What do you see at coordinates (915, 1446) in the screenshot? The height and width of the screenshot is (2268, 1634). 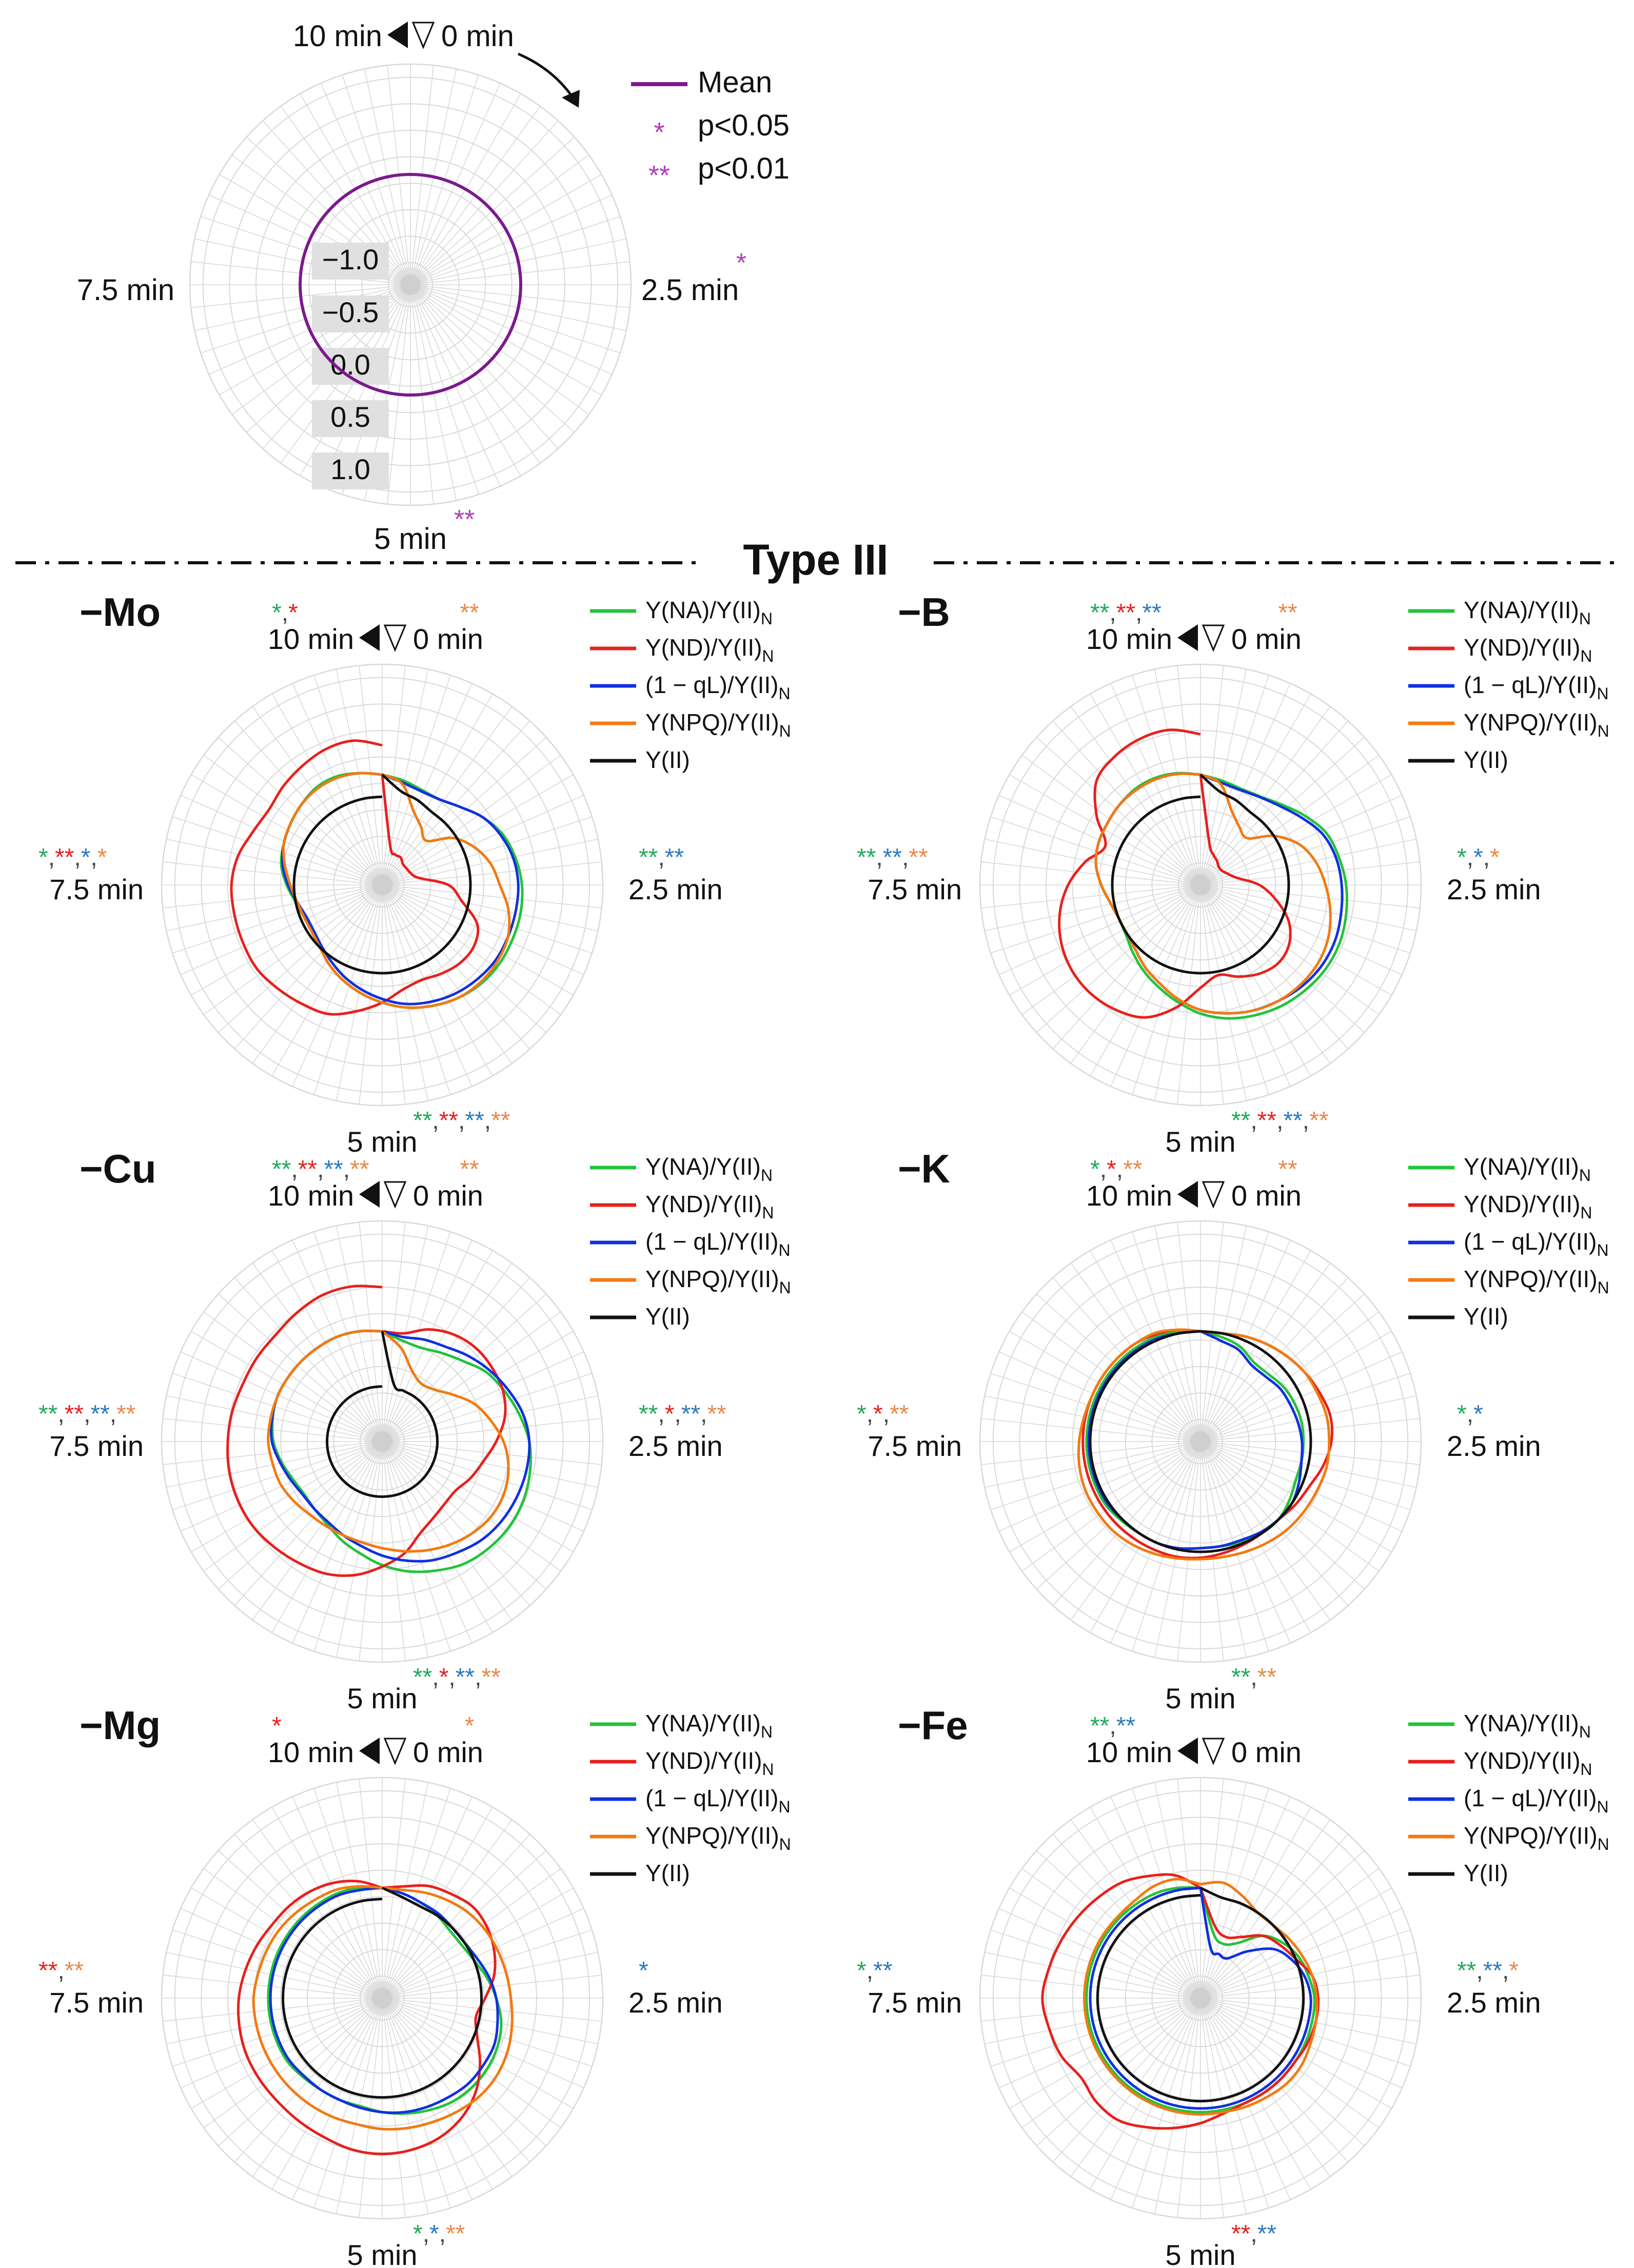 I see `panel-K-label-7_5min: 7.5 min` at bounding box center [915, 1446].